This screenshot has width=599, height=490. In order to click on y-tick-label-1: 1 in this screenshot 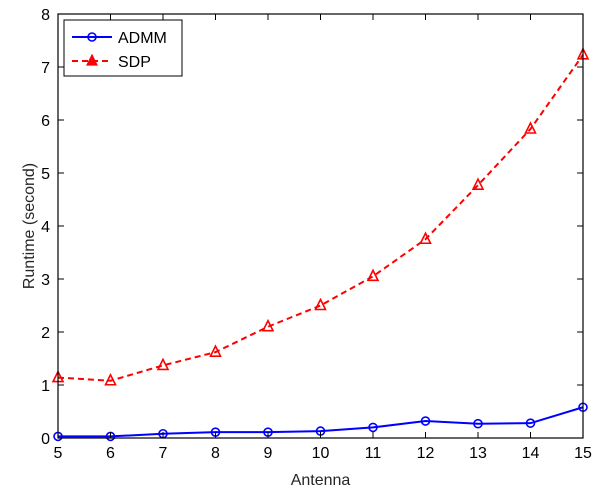, I will do `click(45, 386)`.